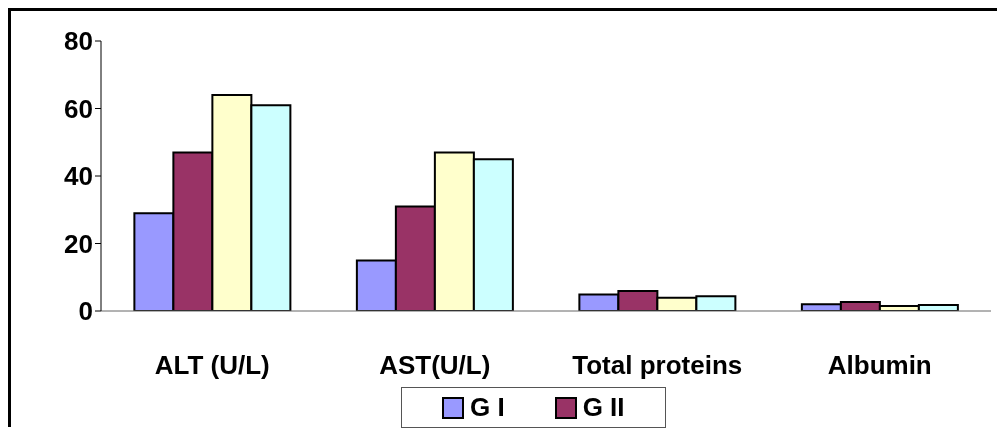 The image size is (1005, 435). Describe the element at coordinates (78, 243) in the screenshot. I see `y-tick-label: 20` at that location.